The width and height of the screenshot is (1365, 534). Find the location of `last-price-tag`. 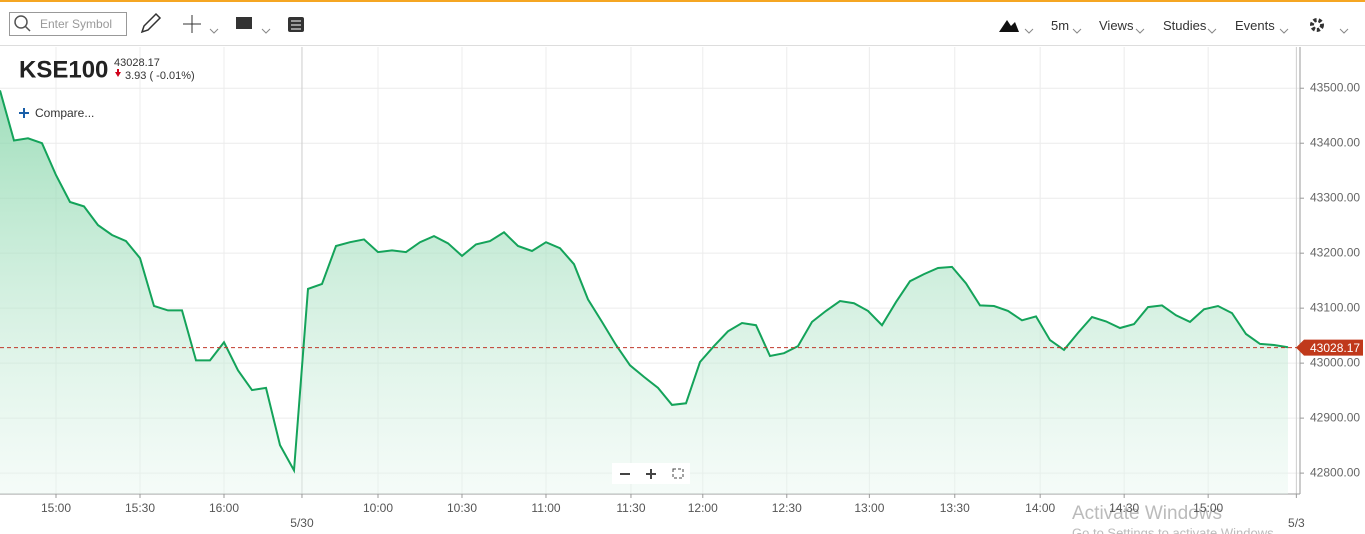

last-price-tag is located at coordinates (1329, 347).